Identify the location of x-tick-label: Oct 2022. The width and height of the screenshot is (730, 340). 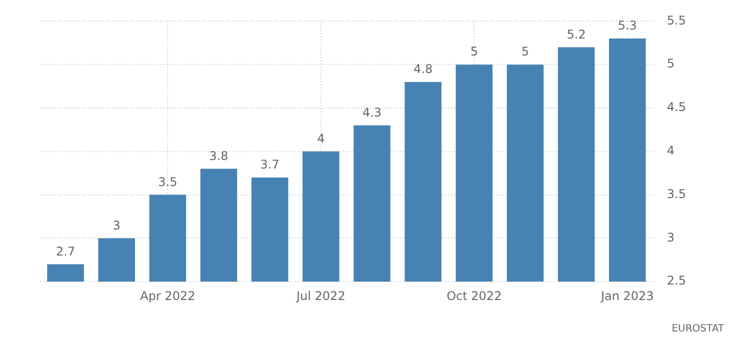
(474, 295).